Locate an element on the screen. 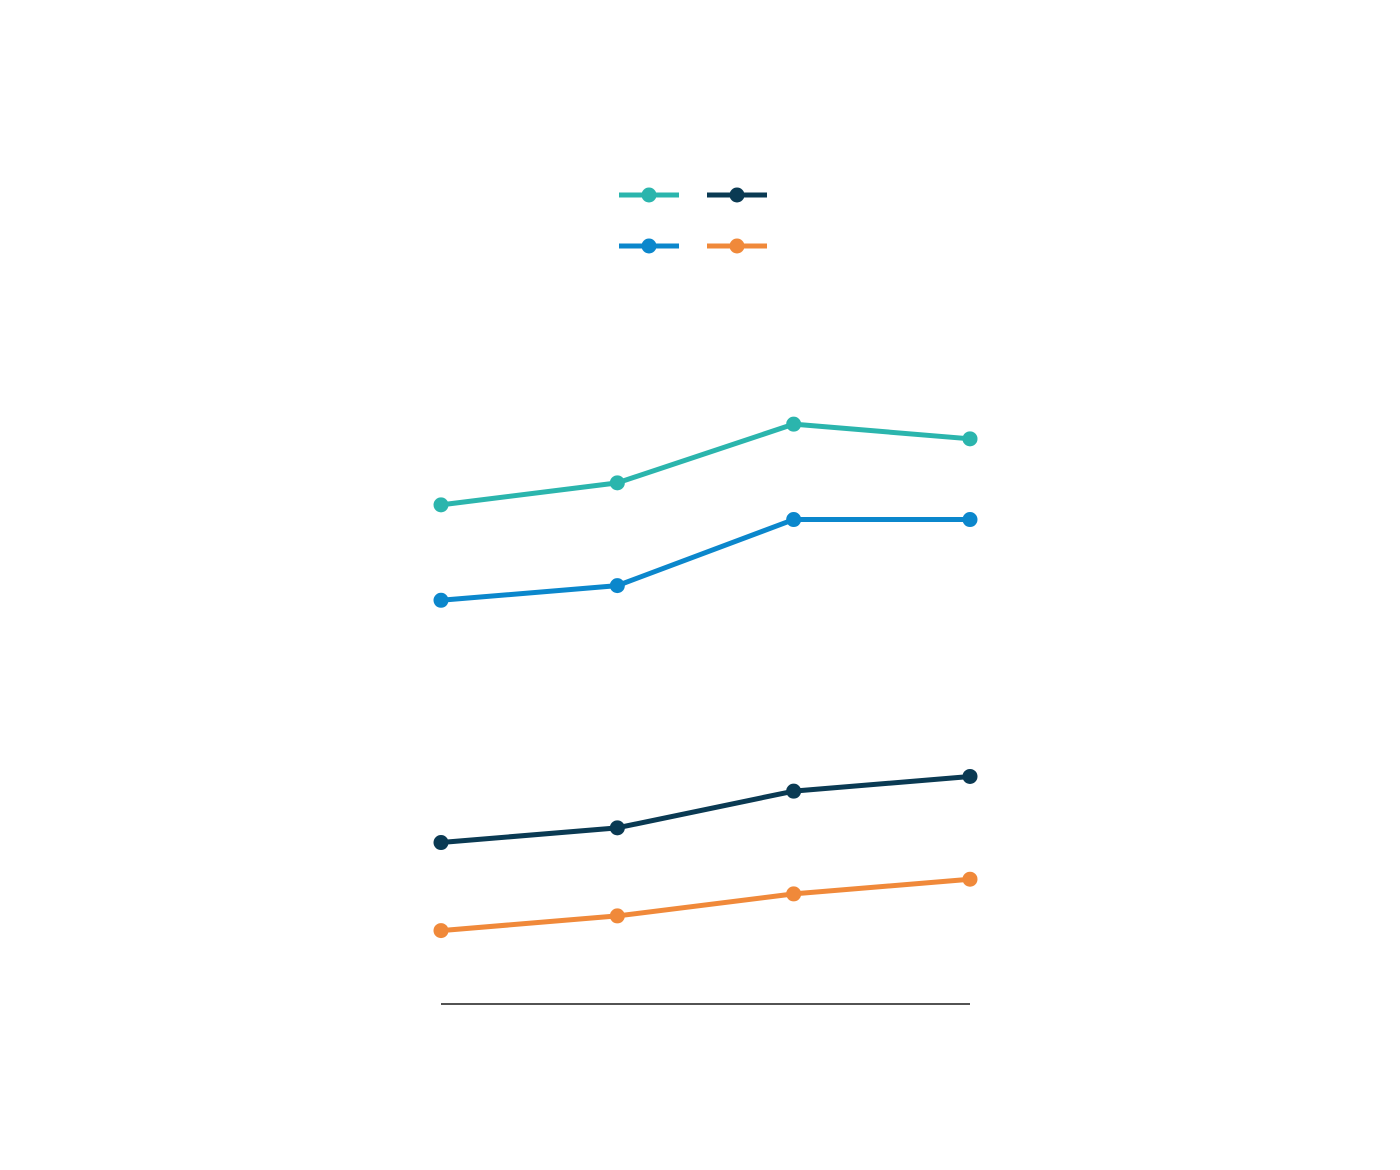 The height and width of the screenshot is (1170, 1400). series-3-line is located at coordinates (705, 809).